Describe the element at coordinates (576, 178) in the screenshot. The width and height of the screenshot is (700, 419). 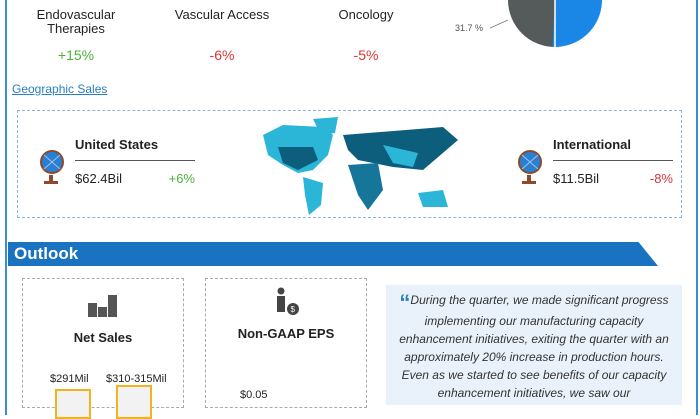
I see `region-value: $11.5Bil` at that location.